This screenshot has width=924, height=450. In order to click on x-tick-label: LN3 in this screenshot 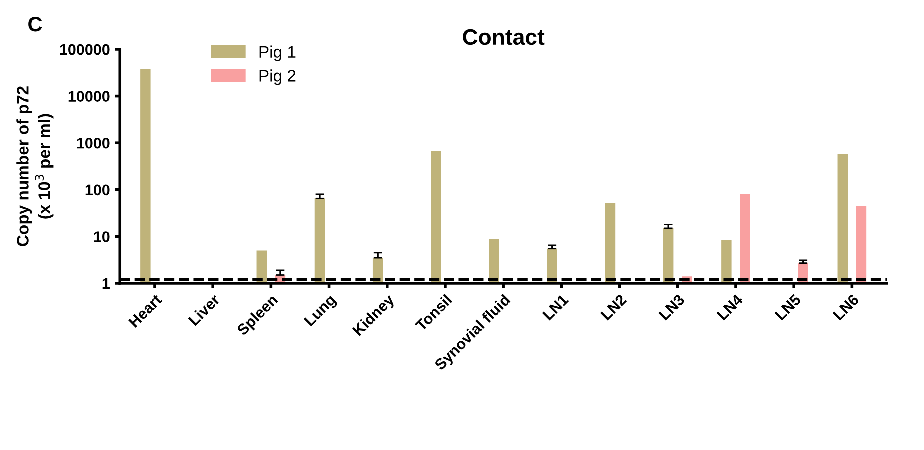, I will do `click(672, 307)`.